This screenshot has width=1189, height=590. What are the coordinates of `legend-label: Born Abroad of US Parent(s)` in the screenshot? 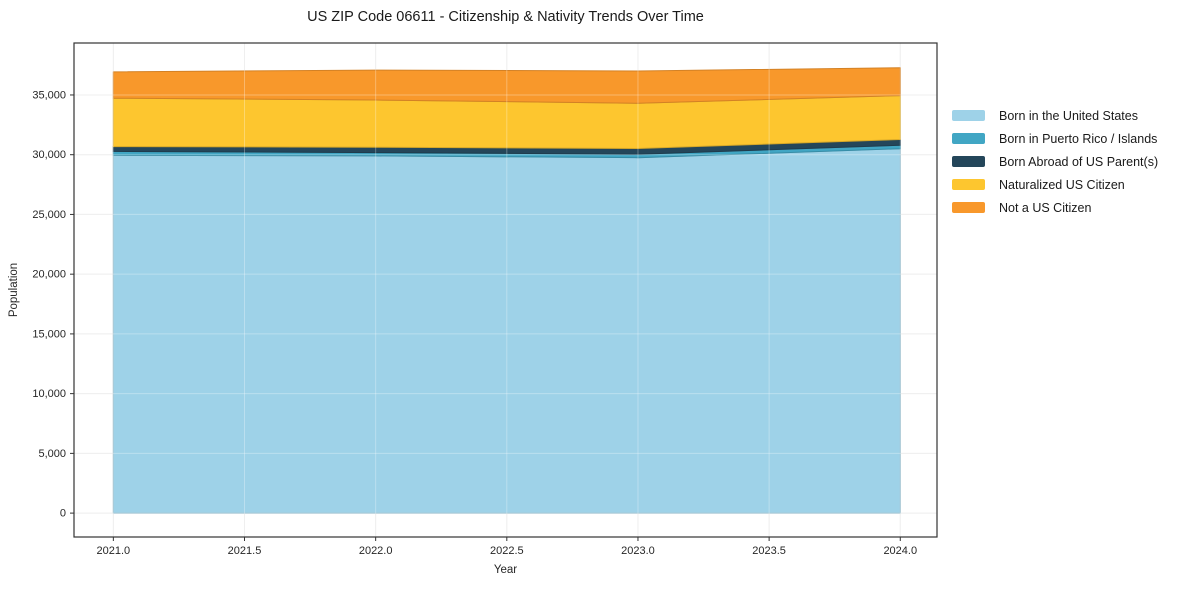 It's located at (1079, 161).